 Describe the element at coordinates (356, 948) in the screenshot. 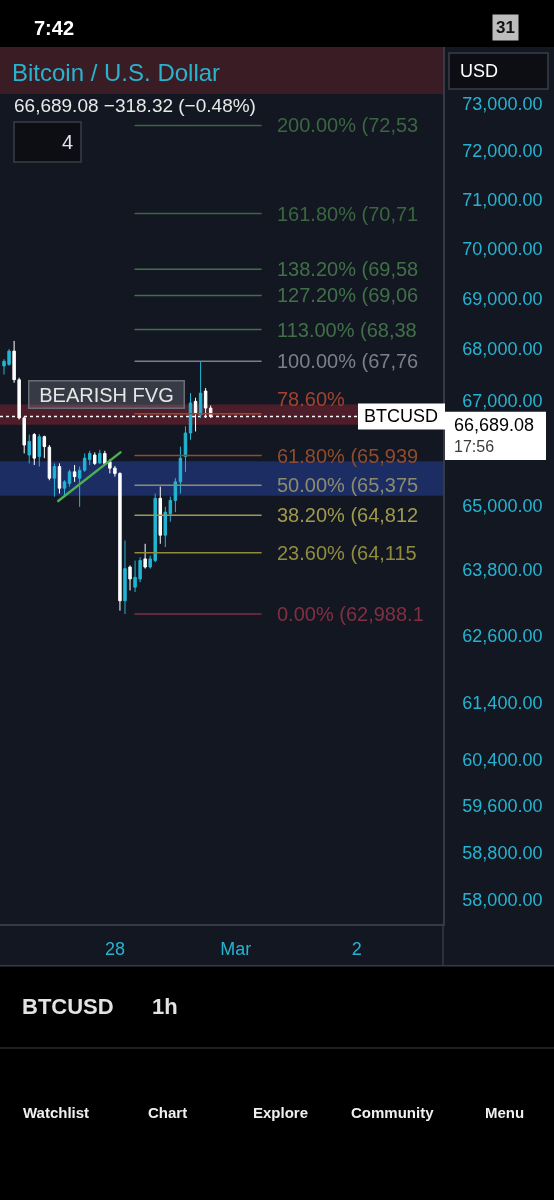

I see `x-tick-label: 2` at that location.